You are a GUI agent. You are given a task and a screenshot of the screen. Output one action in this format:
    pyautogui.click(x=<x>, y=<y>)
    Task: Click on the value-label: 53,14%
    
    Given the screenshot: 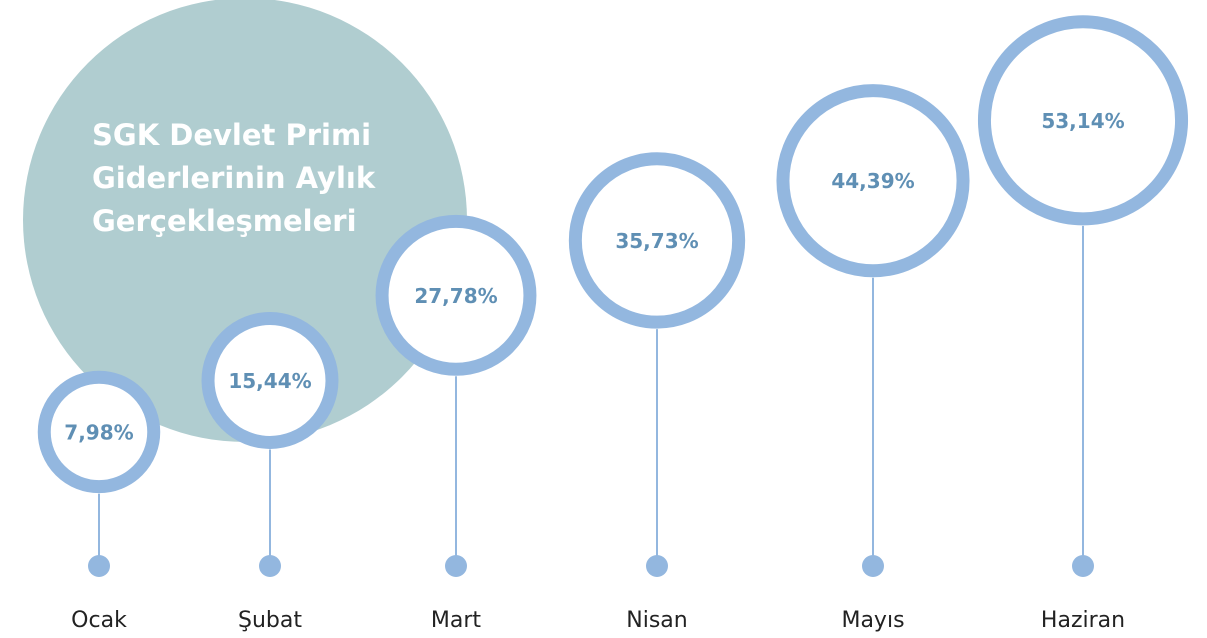 What is the action you would take?
    pyautogui.click(x=1082, y=121)
    